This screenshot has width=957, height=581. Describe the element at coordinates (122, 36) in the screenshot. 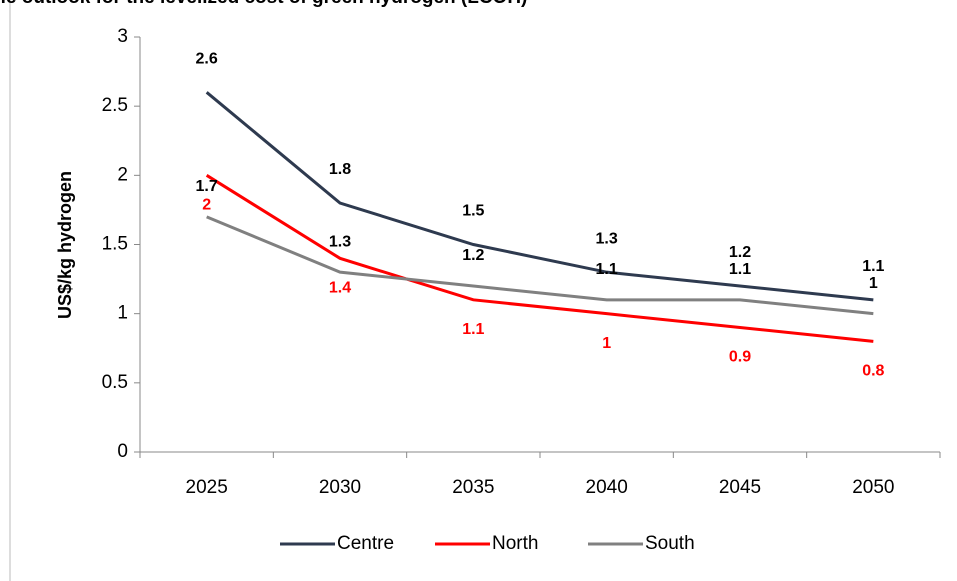

I see `y-tick-label: 3` at that location.